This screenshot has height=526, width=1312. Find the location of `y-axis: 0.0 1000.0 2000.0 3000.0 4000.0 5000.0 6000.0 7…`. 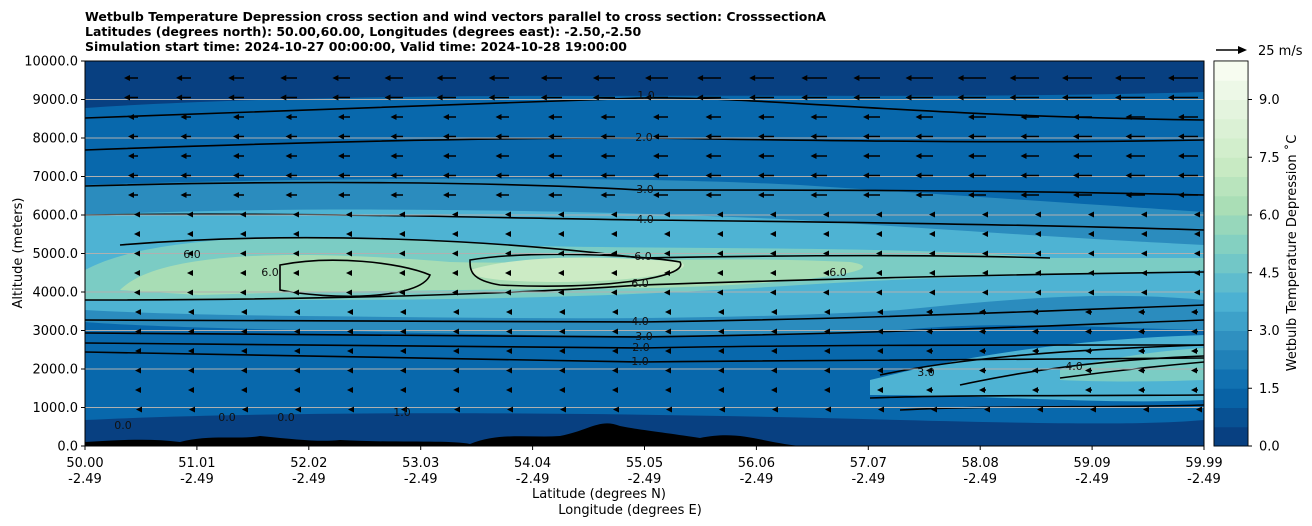

y-axis: 0.0 1000.0 2000.0 3000.0 4000.0 5000.0 6000.0 7… is located at coordinates (54, 255).